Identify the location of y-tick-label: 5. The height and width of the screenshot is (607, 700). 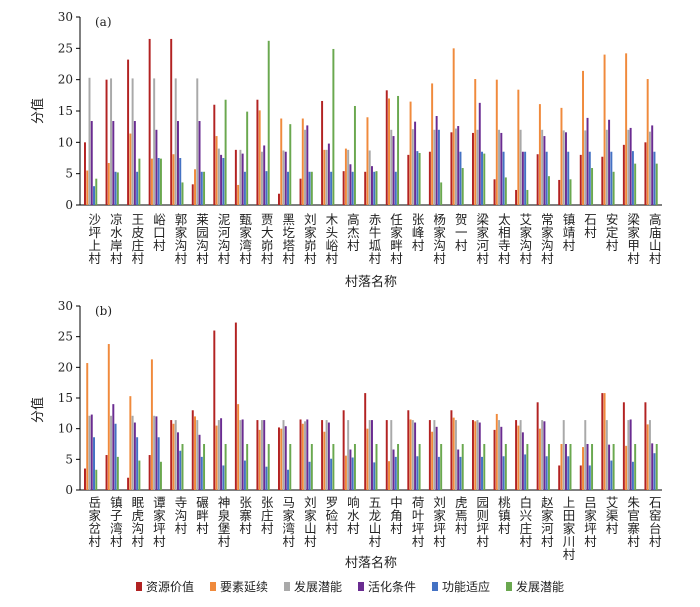
(69, 174).